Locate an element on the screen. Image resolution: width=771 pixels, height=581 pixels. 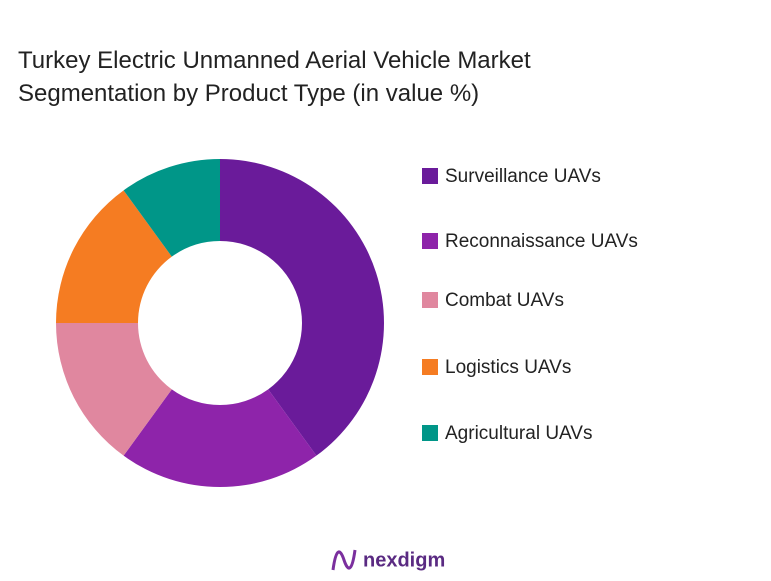
legend-label: Logistics UAVs is located at coordinates (508, 367).